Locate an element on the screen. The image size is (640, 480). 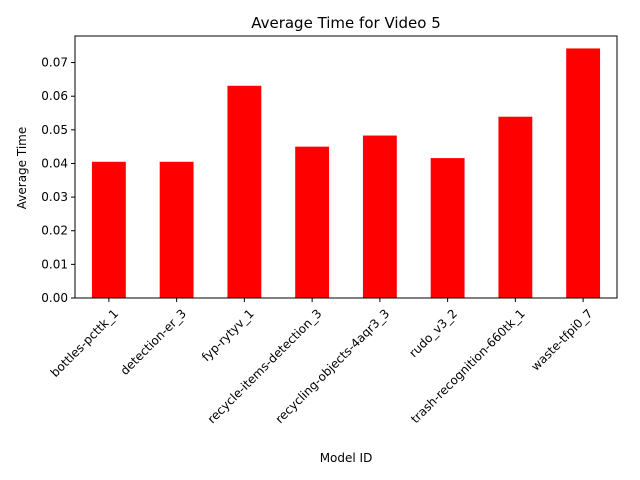
y-tick-label: 0.02 is located at coordinates (54, 231).